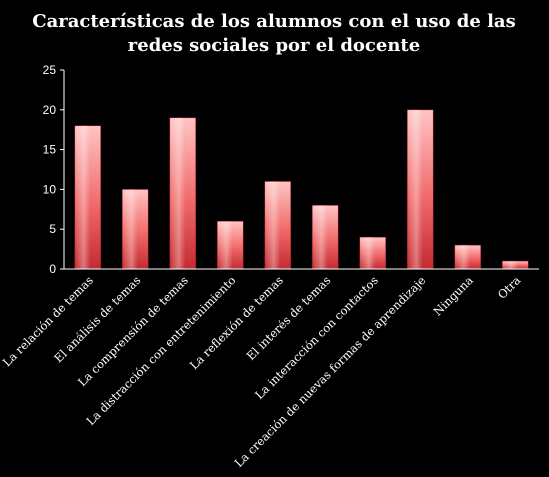 This screenshot has width=549, height=477. What do you see at coordinates (50, 70) in the screenshot?
I see `y-tick-label: 25` at bounding box center [50, 70].